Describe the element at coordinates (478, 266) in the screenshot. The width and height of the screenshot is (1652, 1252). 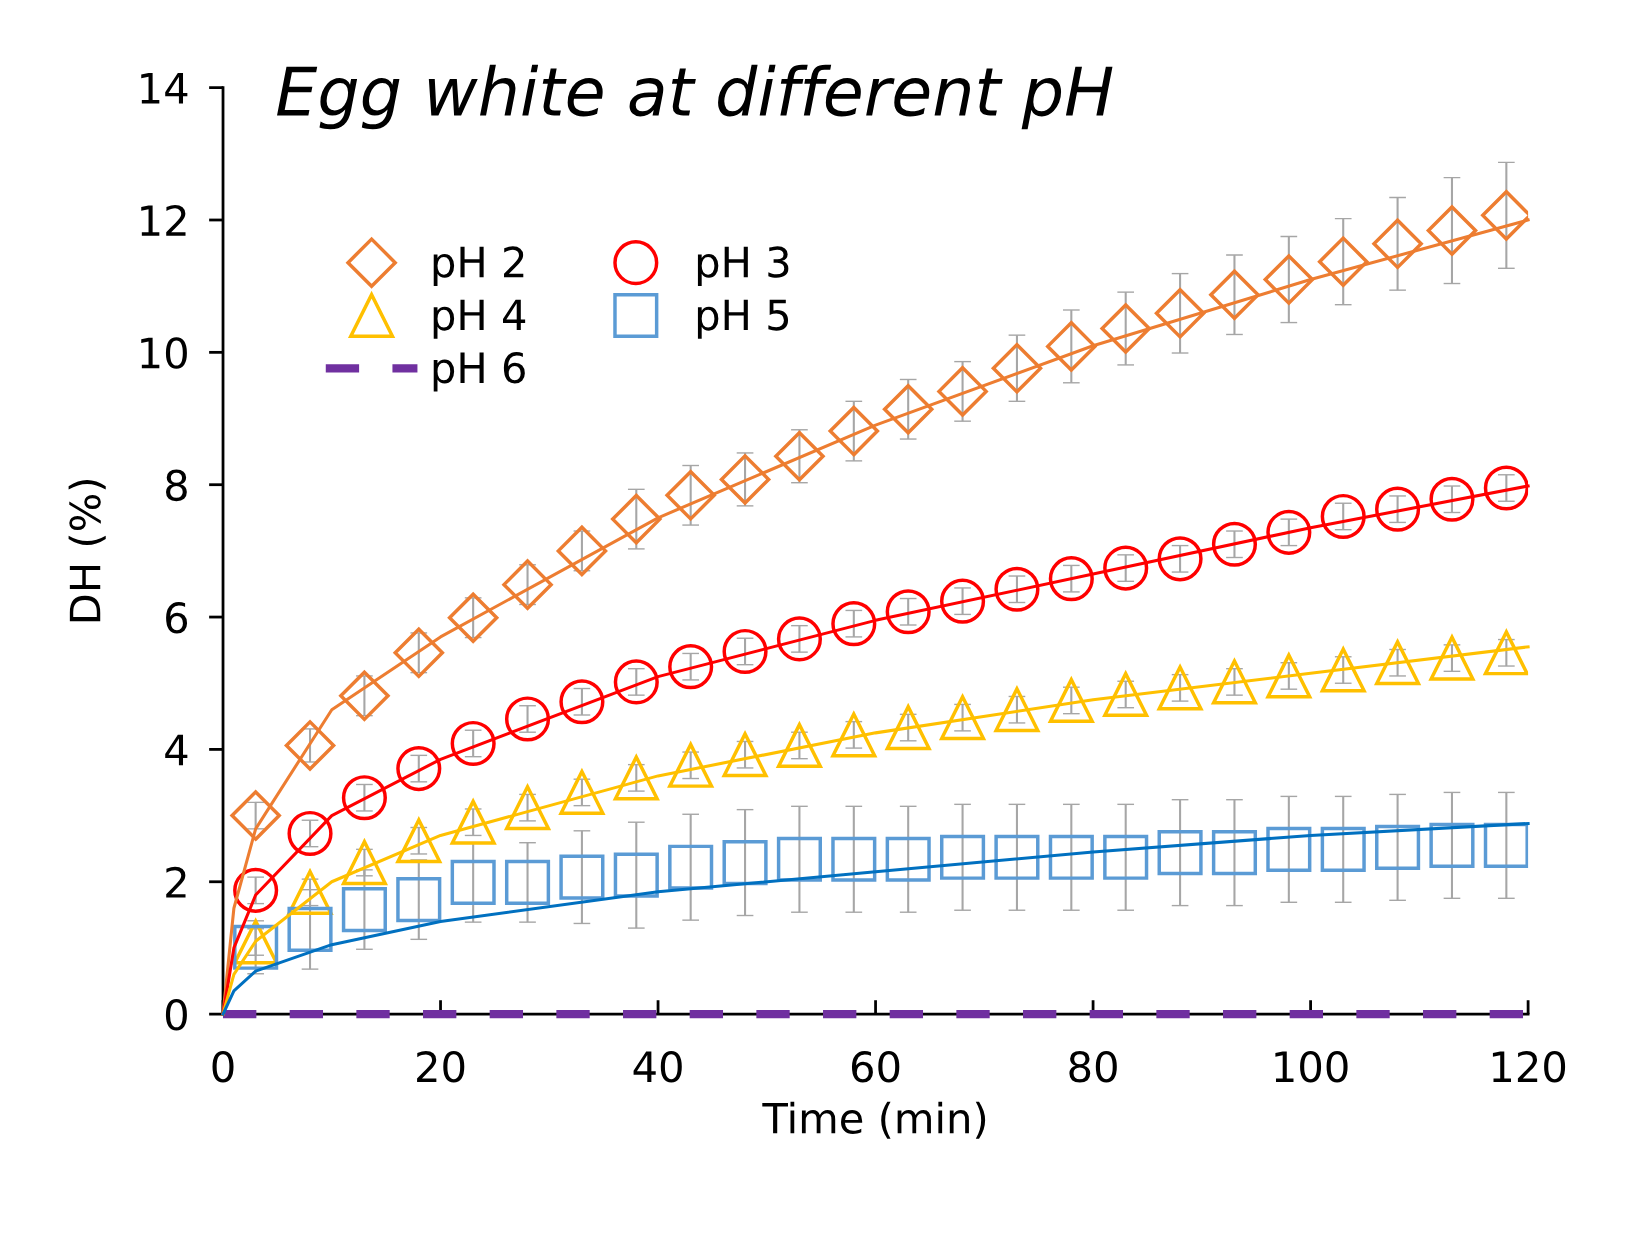
I see `legend-label: pH 2` at that location.